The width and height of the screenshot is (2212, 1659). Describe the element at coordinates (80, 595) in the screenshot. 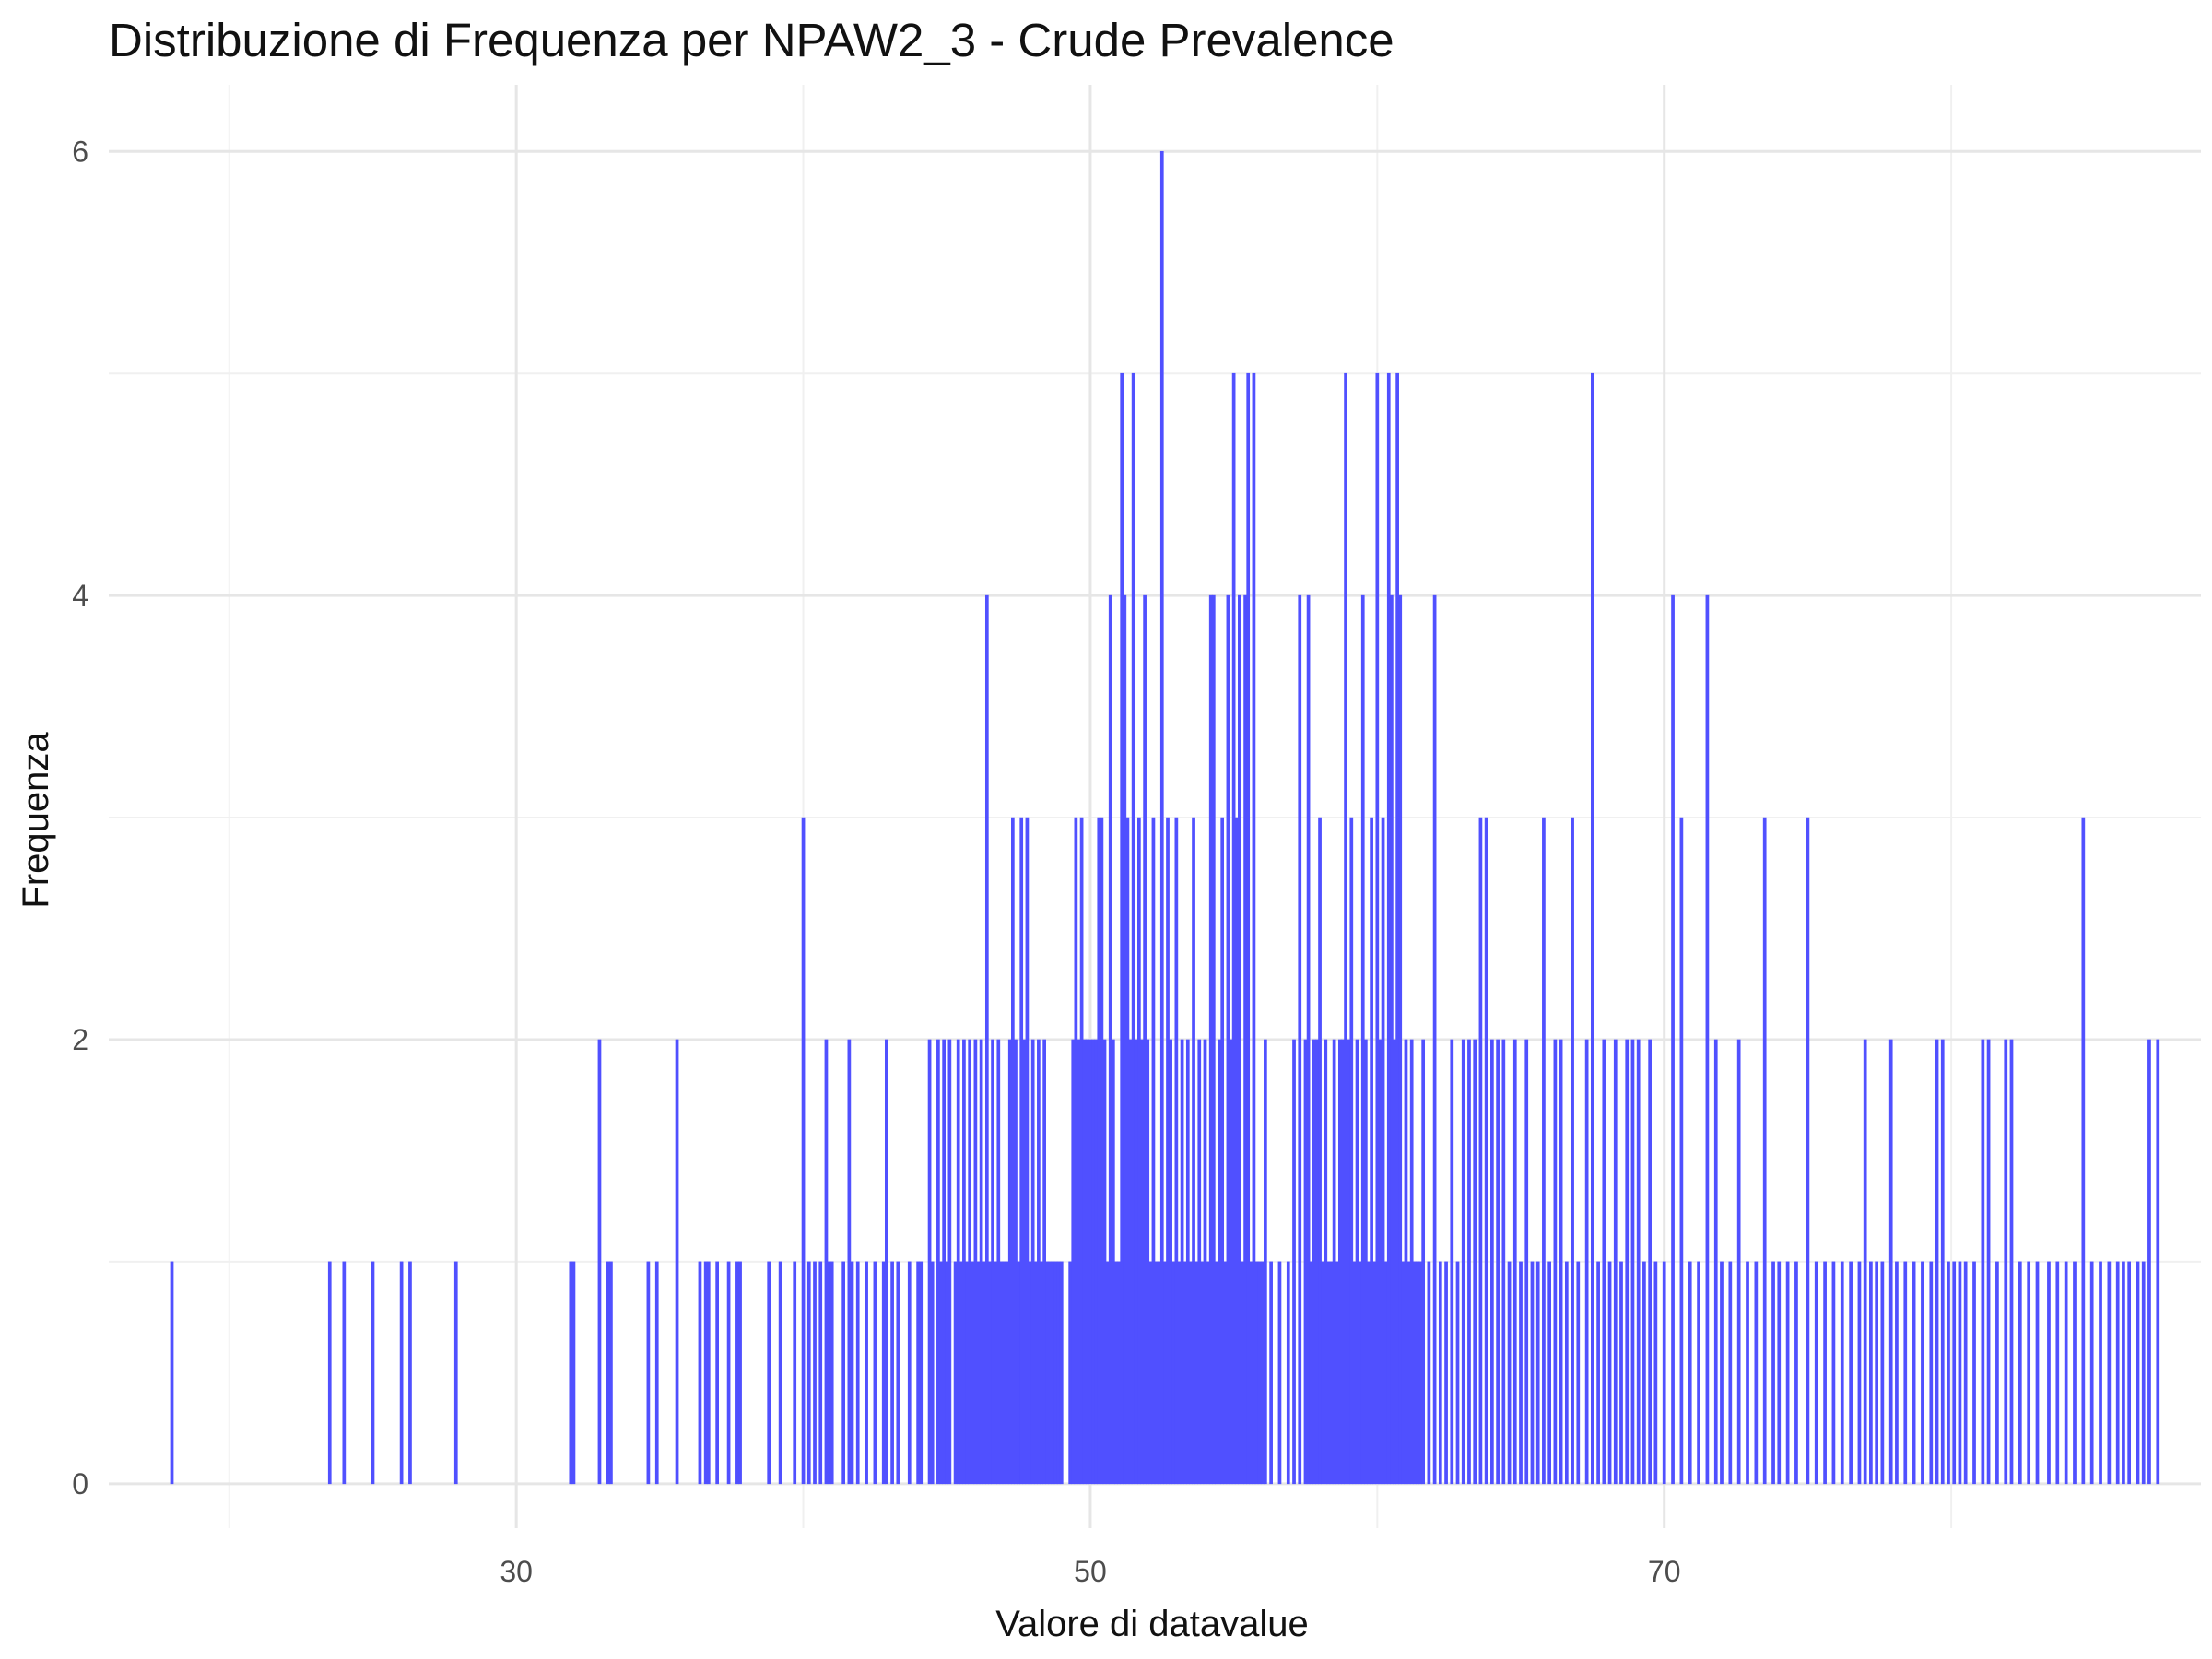

I see `y-tick-label: 4` at that location.